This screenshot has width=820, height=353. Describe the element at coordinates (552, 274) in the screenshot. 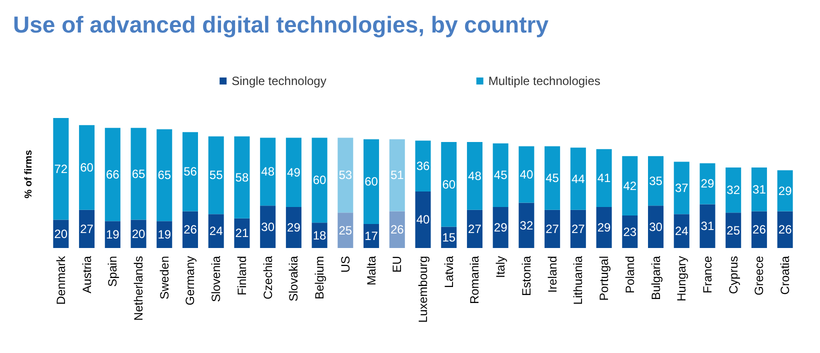

I see `x-tick-label: Ireland` at that location.